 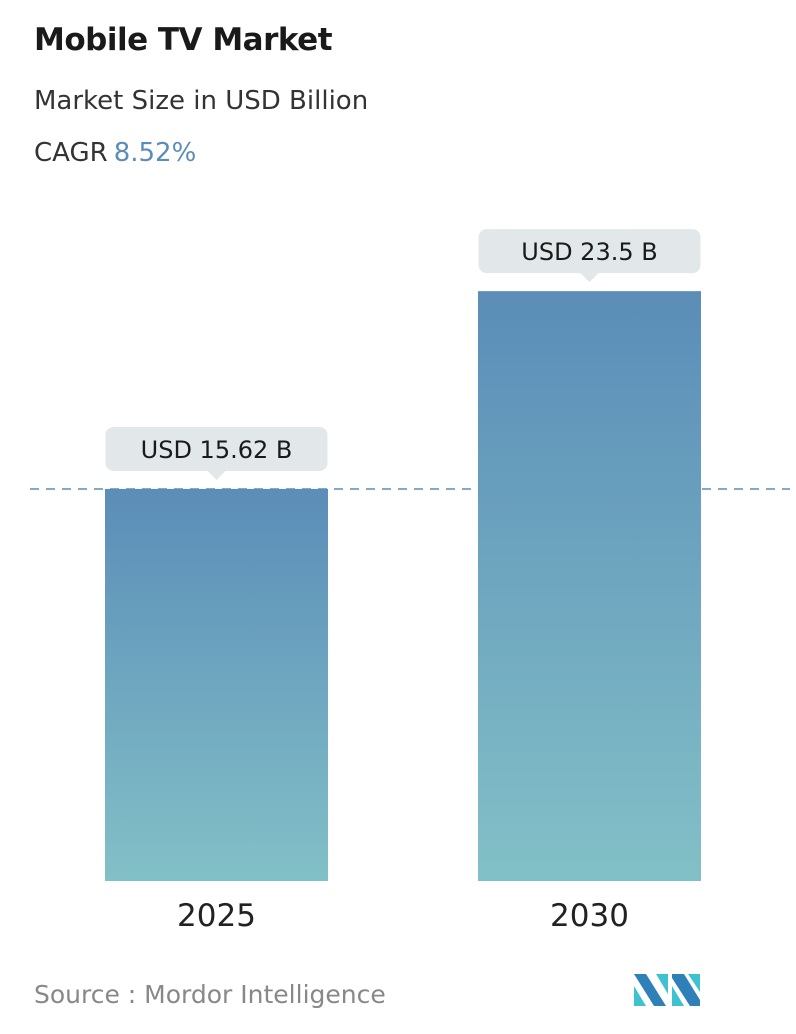 I want to click on cagr-label: CAGR, so click(x=71, y=153).